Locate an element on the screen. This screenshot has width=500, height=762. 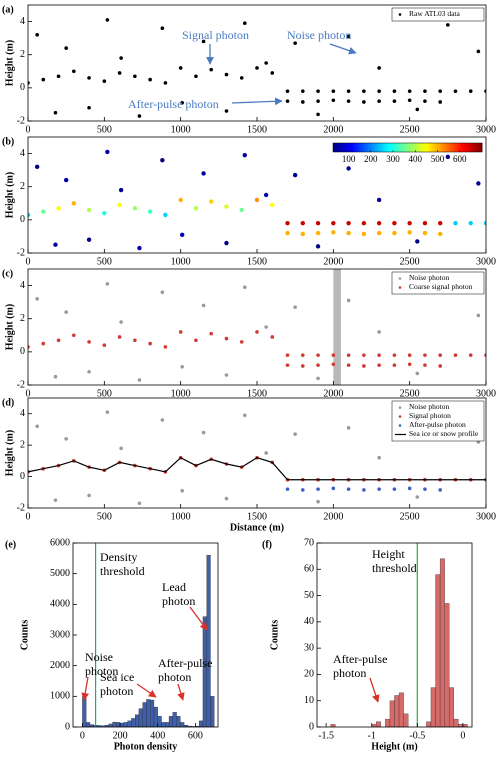
annotation-arrow is located at coordinates (198, 618).